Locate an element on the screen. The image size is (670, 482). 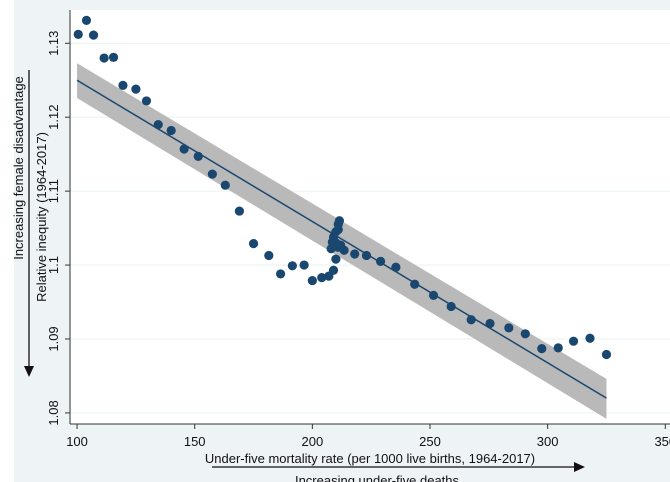
x-direction-label: Increasing under-five deaths is located at coordinates (377, 477).